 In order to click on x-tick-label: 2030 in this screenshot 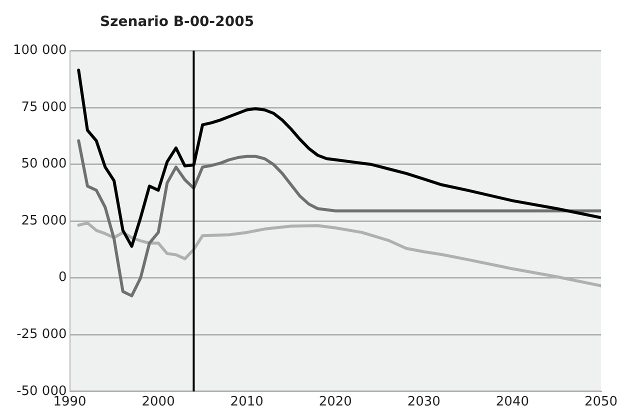, I will do `click(423, 402)`.